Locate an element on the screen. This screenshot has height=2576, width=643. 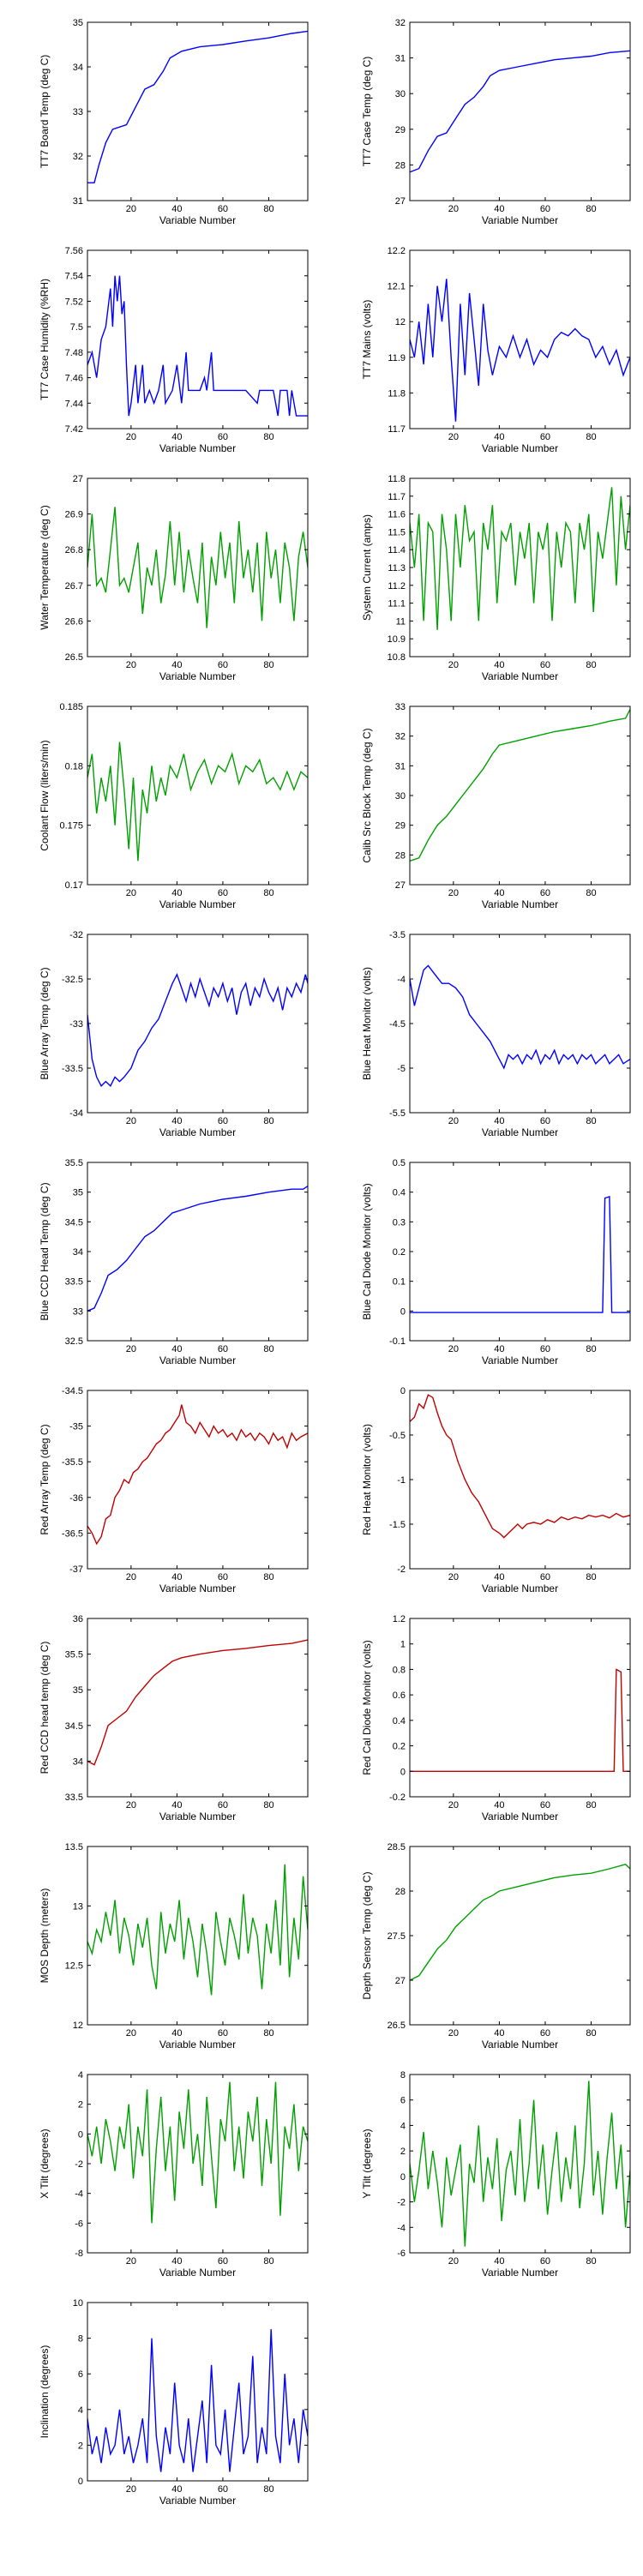
coolant-flow-y-tick-label: 0.17 is located at coordinates (74, 885).